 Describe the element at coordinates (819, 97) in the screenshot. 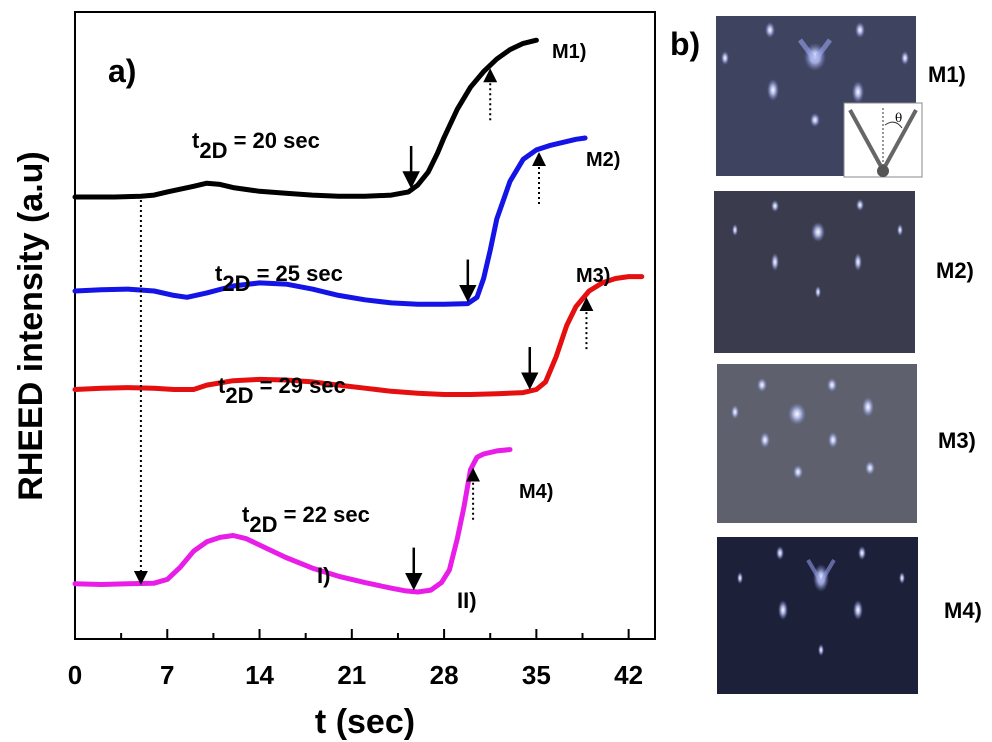

I see `rheed-image-m1: θ` at that location.